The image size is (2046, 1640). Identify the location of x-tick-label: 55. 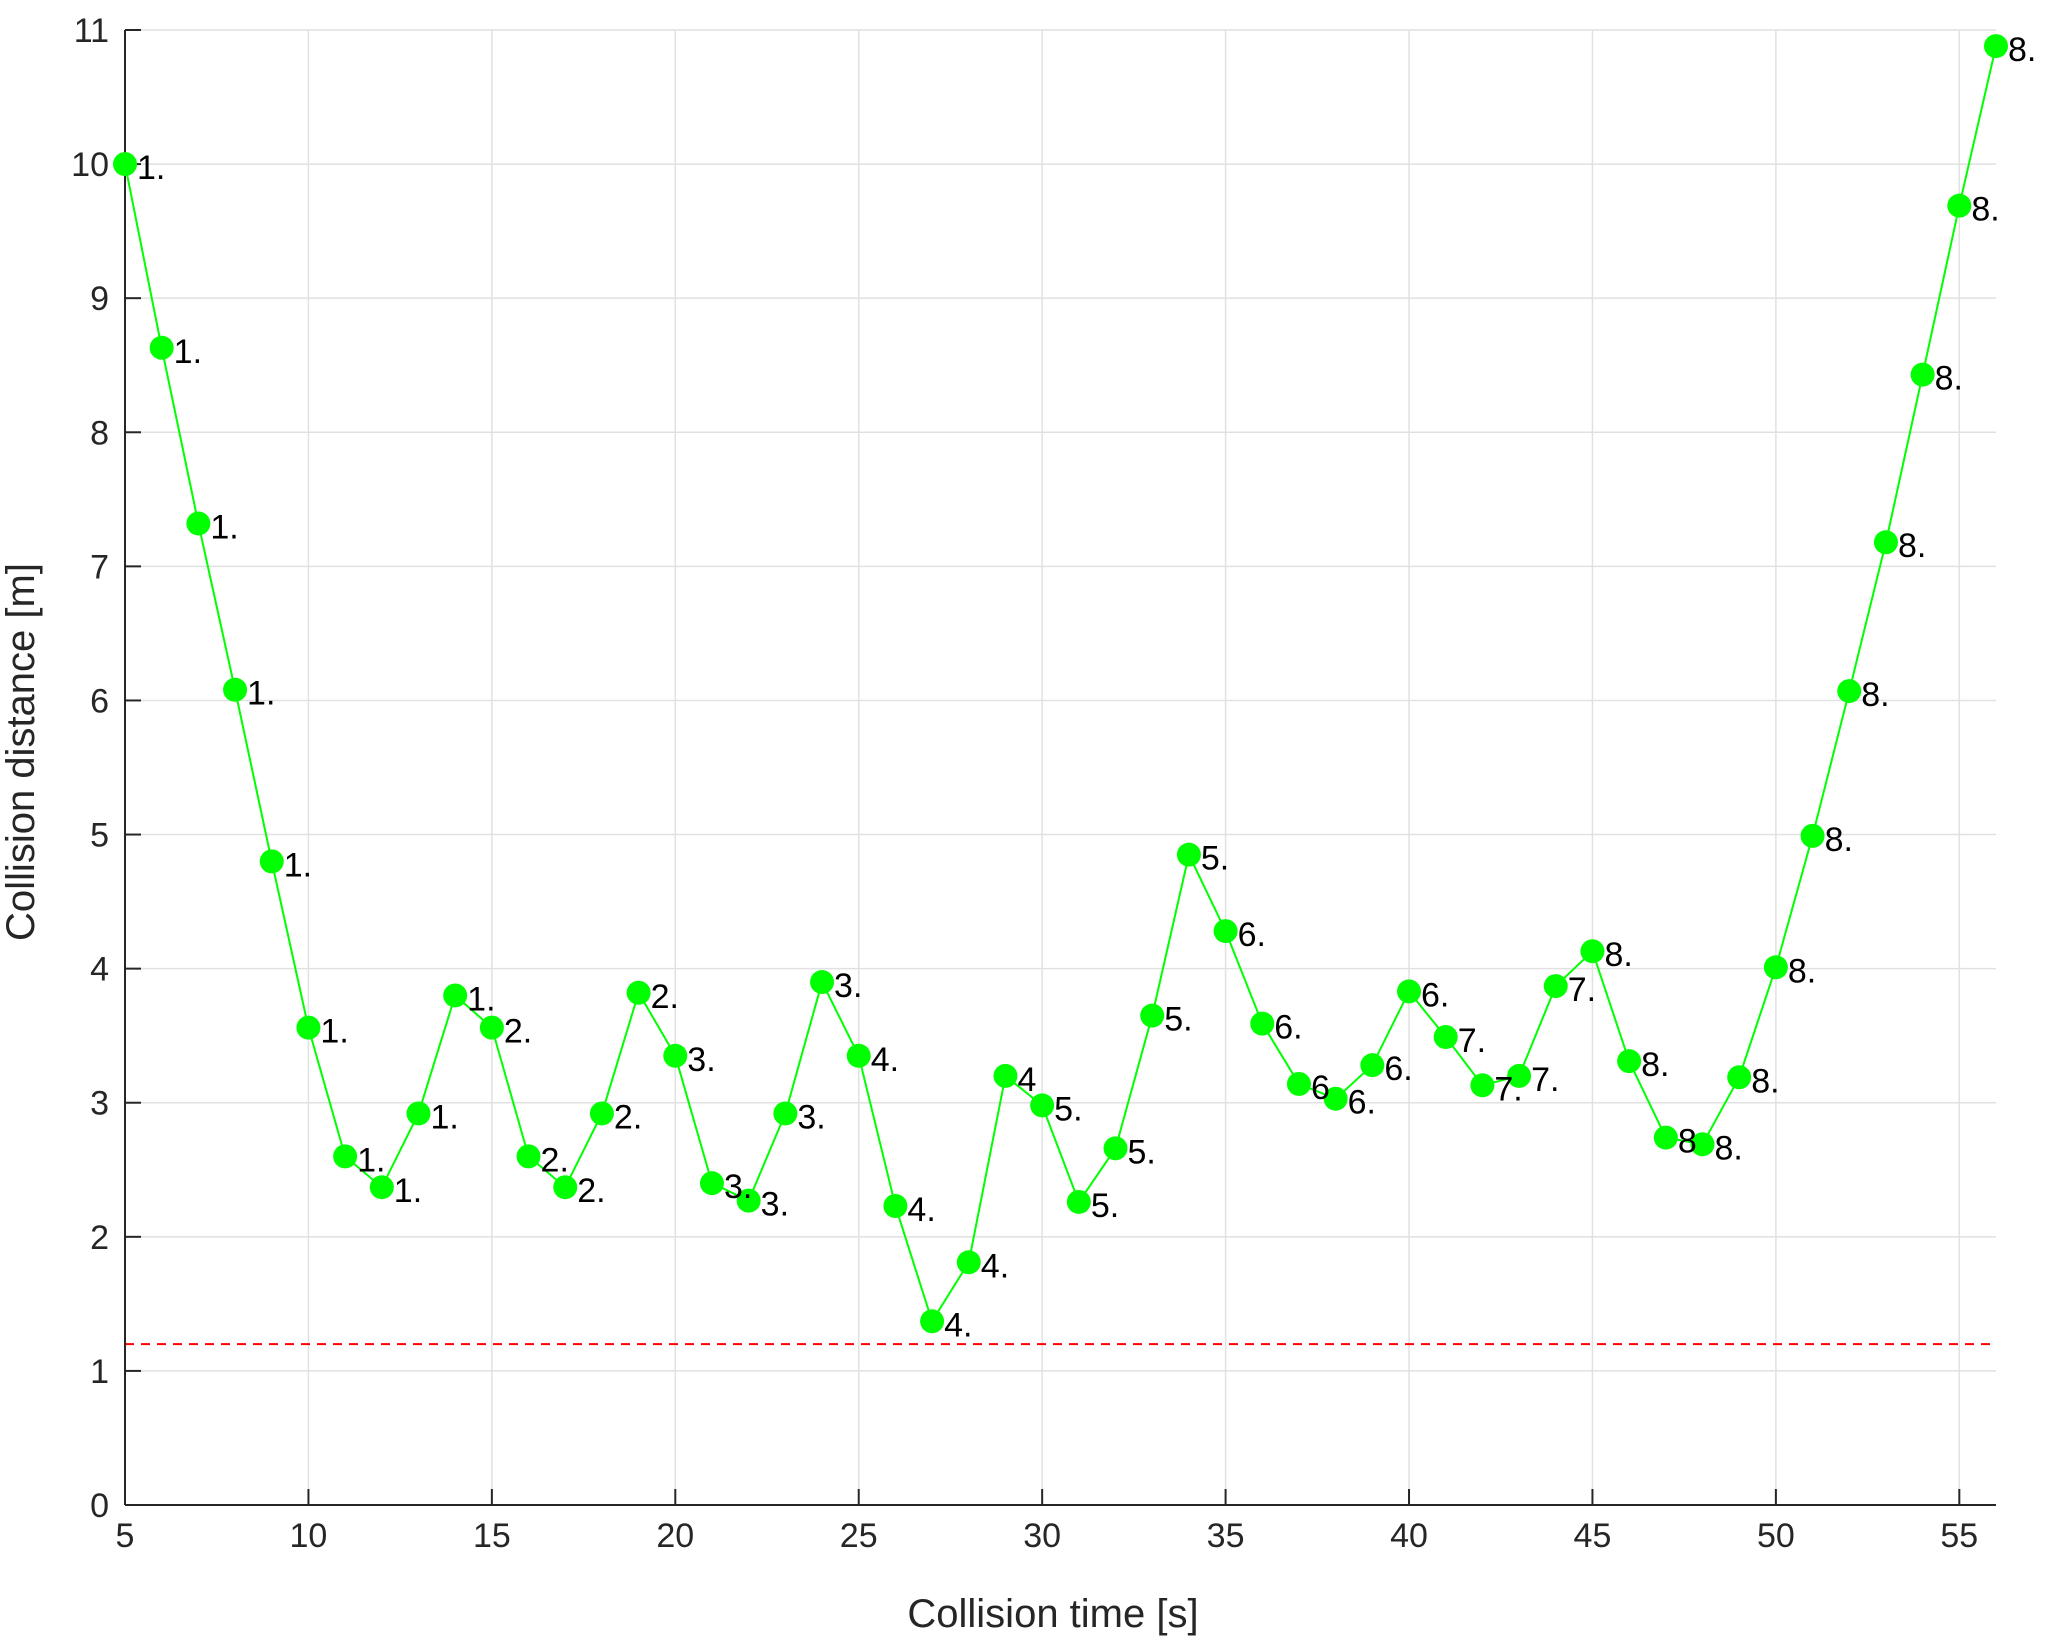
(1959, 1536).